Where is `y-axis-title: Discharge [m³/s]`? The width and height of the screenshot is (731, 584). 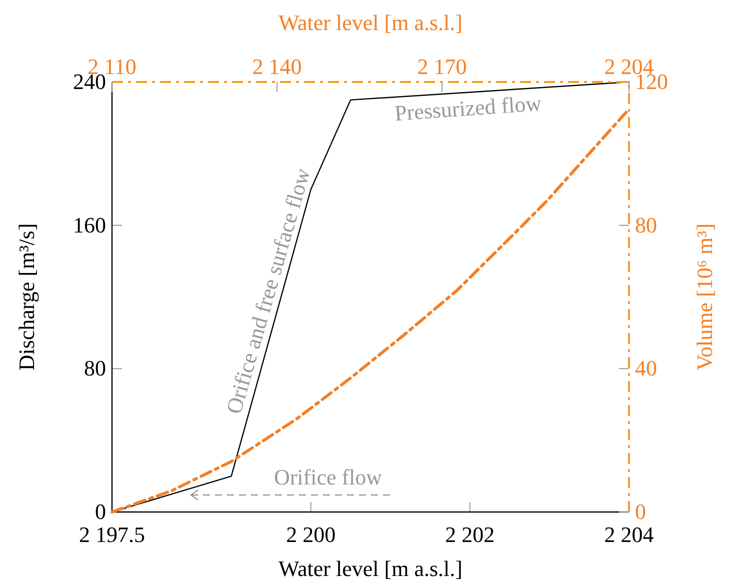 y-axis-title: Discharge [m³/s] is located at coordinates (26, 297).